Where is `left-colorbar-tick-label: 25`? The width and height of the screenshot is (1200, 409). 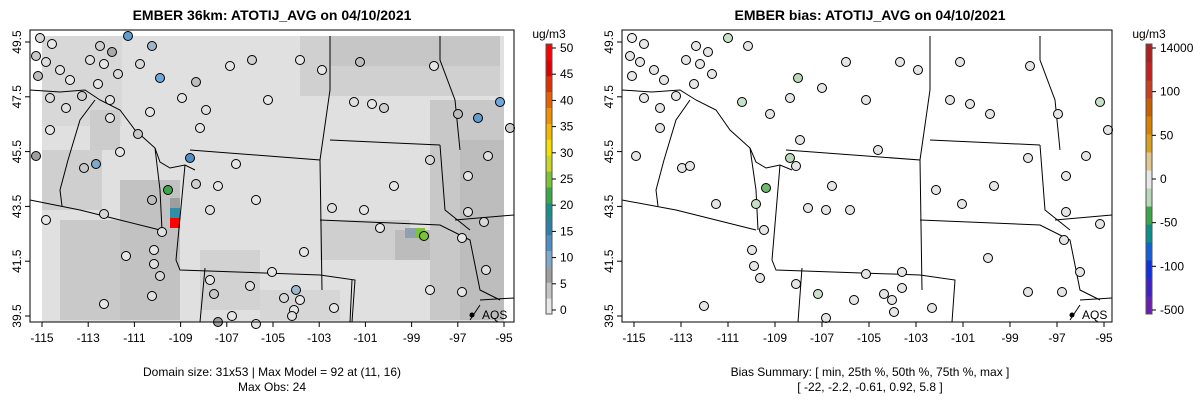
left-colorbar-tick-label: 25 is located at coordinates (567, 179).